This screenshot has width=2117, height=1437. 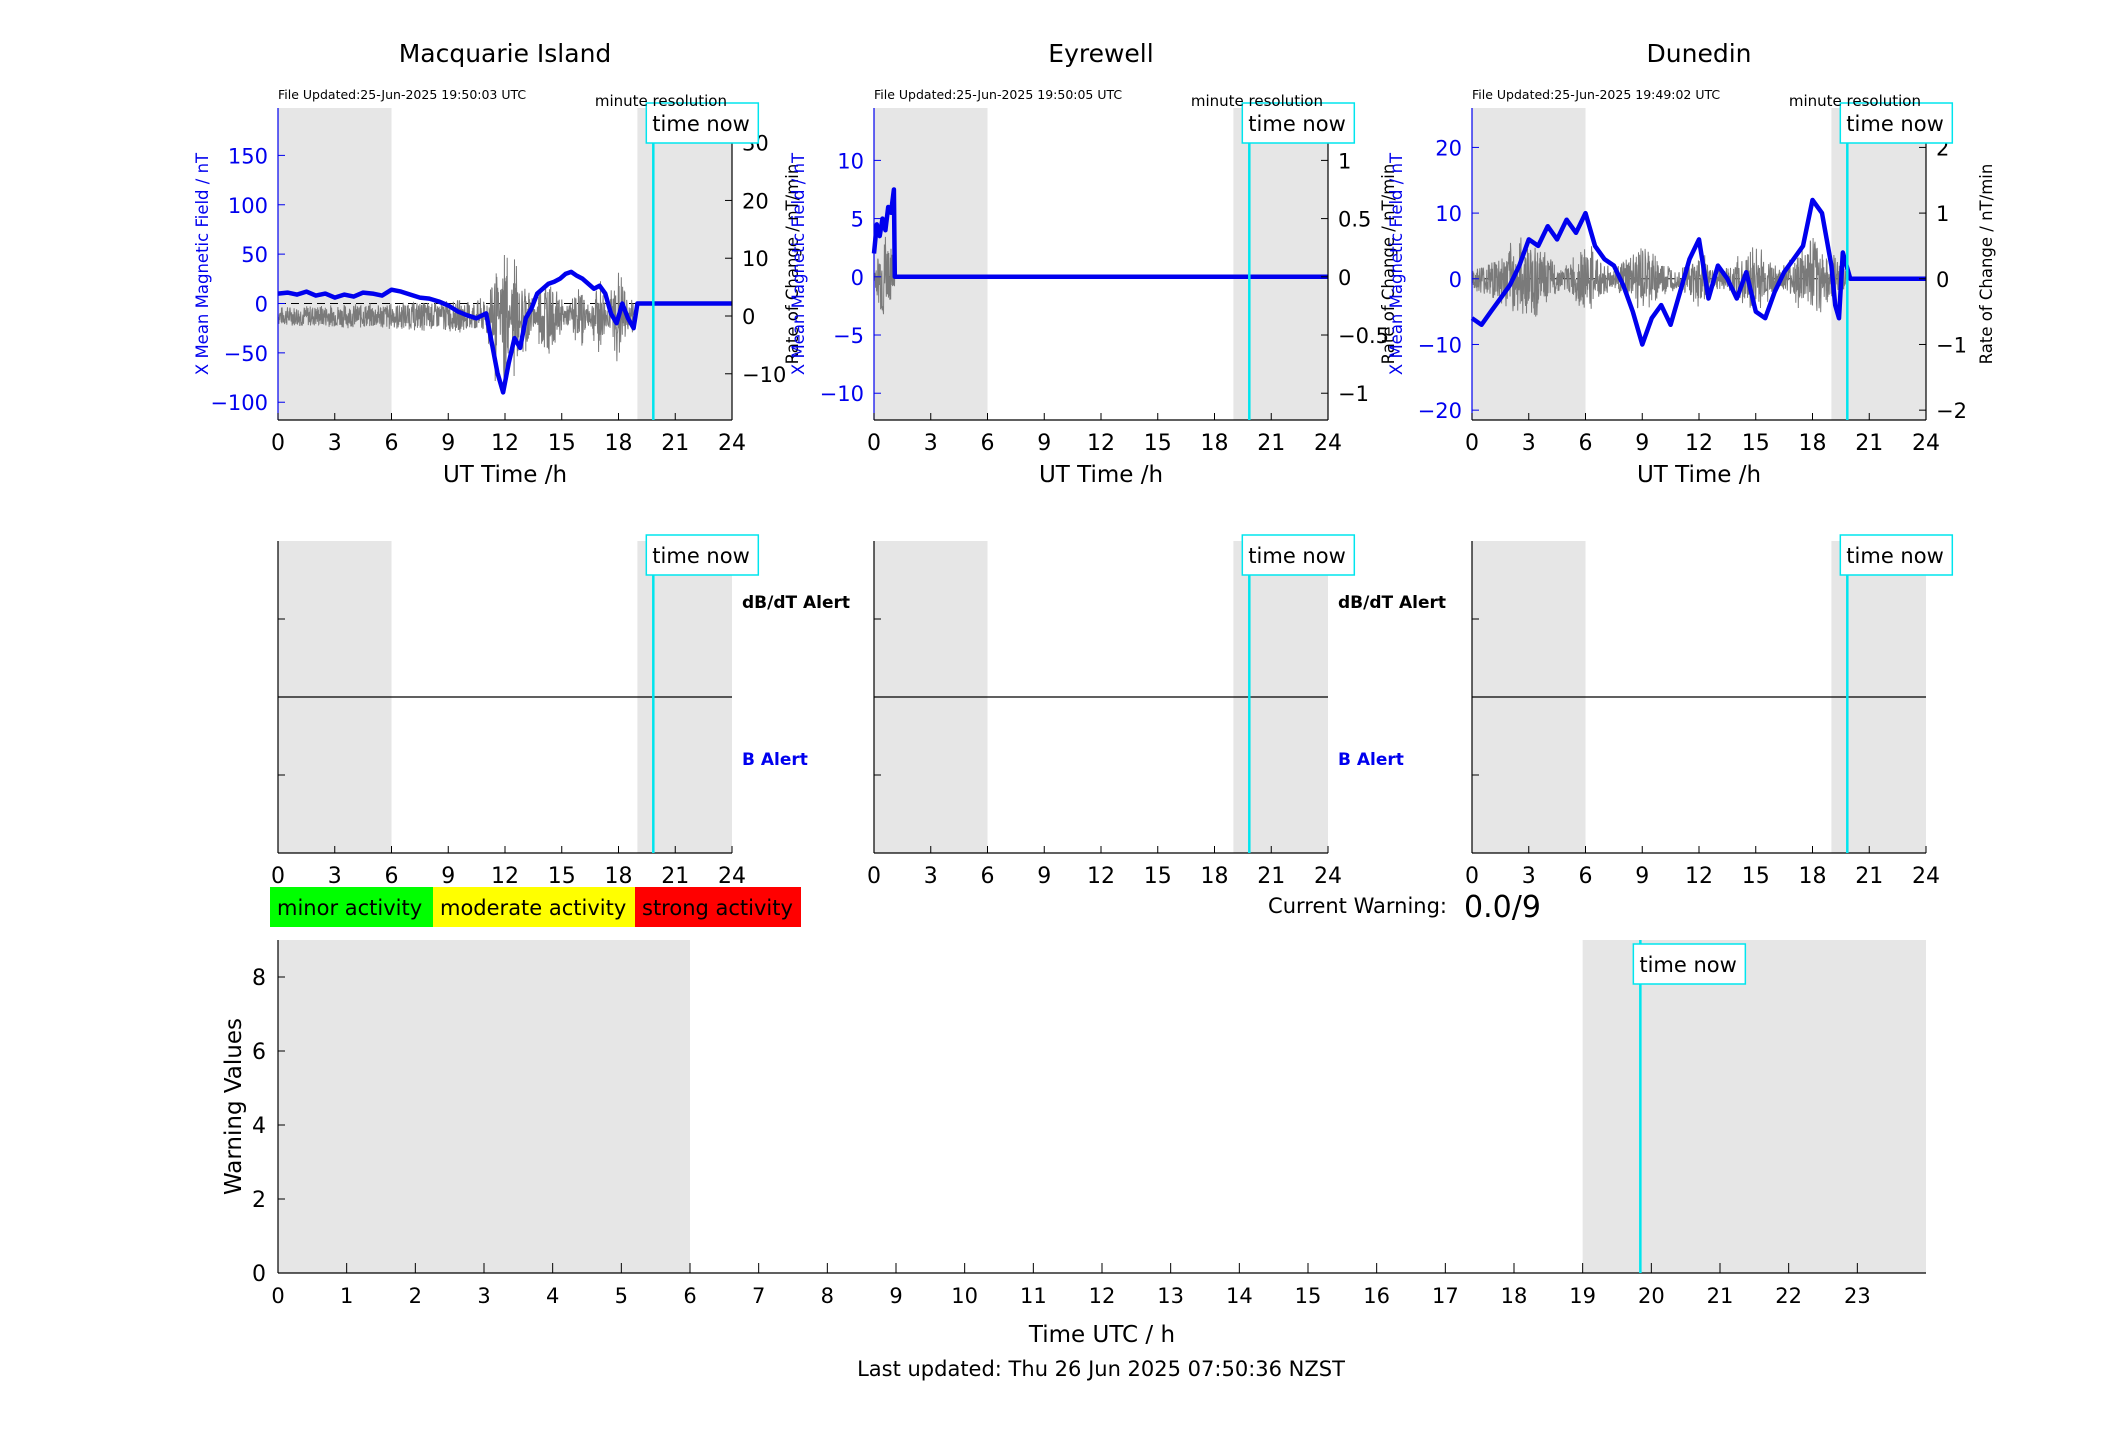 What do you see at coordinates (402, 94) in the screenshot?
I see `file-updated-label: File Updated:25-Jun-2025 19:50:03 UTC` at bounding box center [402, 94].